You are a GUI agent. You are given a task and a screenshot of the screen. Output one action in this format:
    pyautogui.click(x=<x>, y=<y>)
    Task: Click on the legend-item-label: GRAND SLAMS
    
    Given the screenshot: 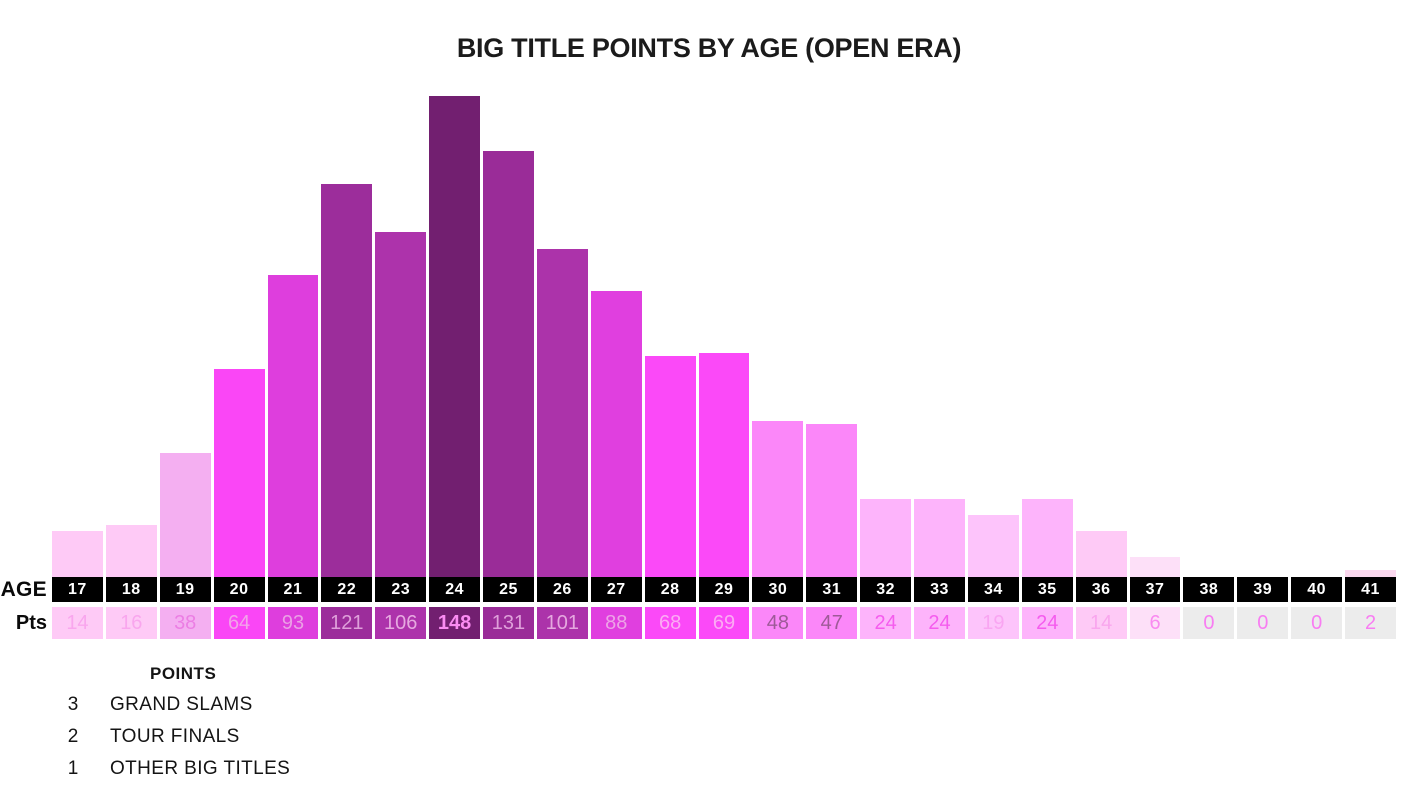 What is the action you would take?
    pyautogui.click(x=181, y=704)
    